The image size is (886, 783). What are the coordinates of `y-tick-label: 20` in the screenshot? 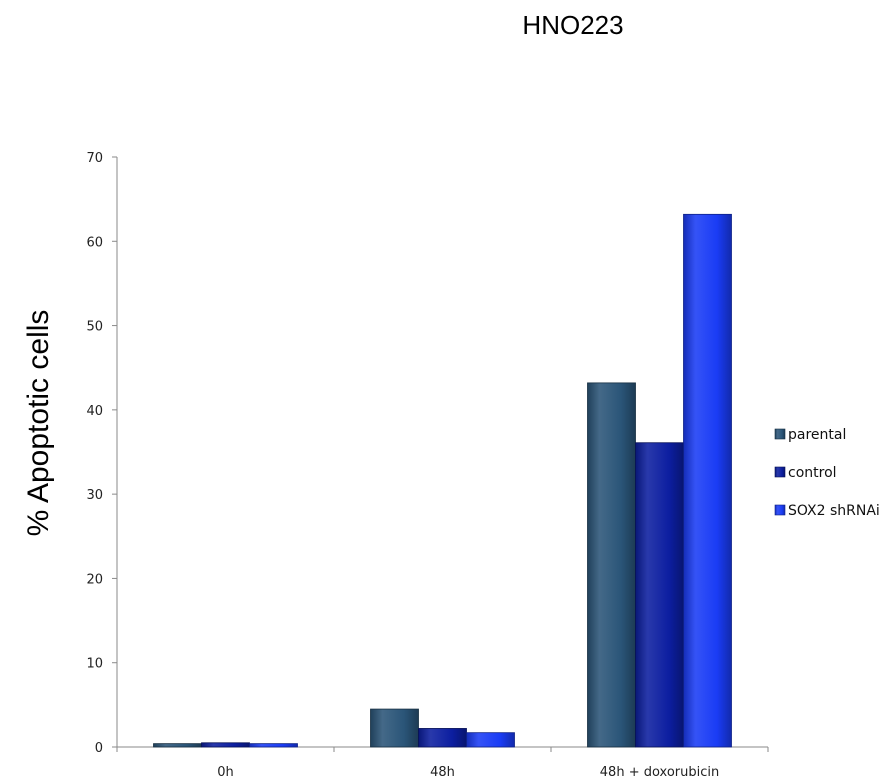 It's located at (94, 579).